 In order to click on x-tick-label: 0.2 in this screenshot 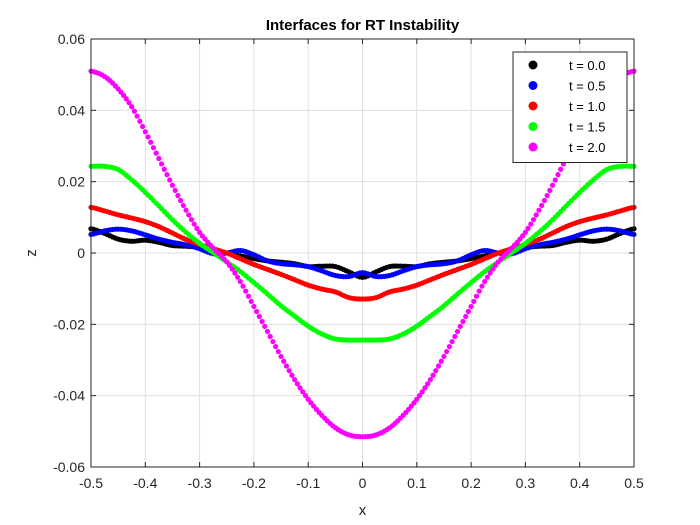, I will do `click(471, 483)`.